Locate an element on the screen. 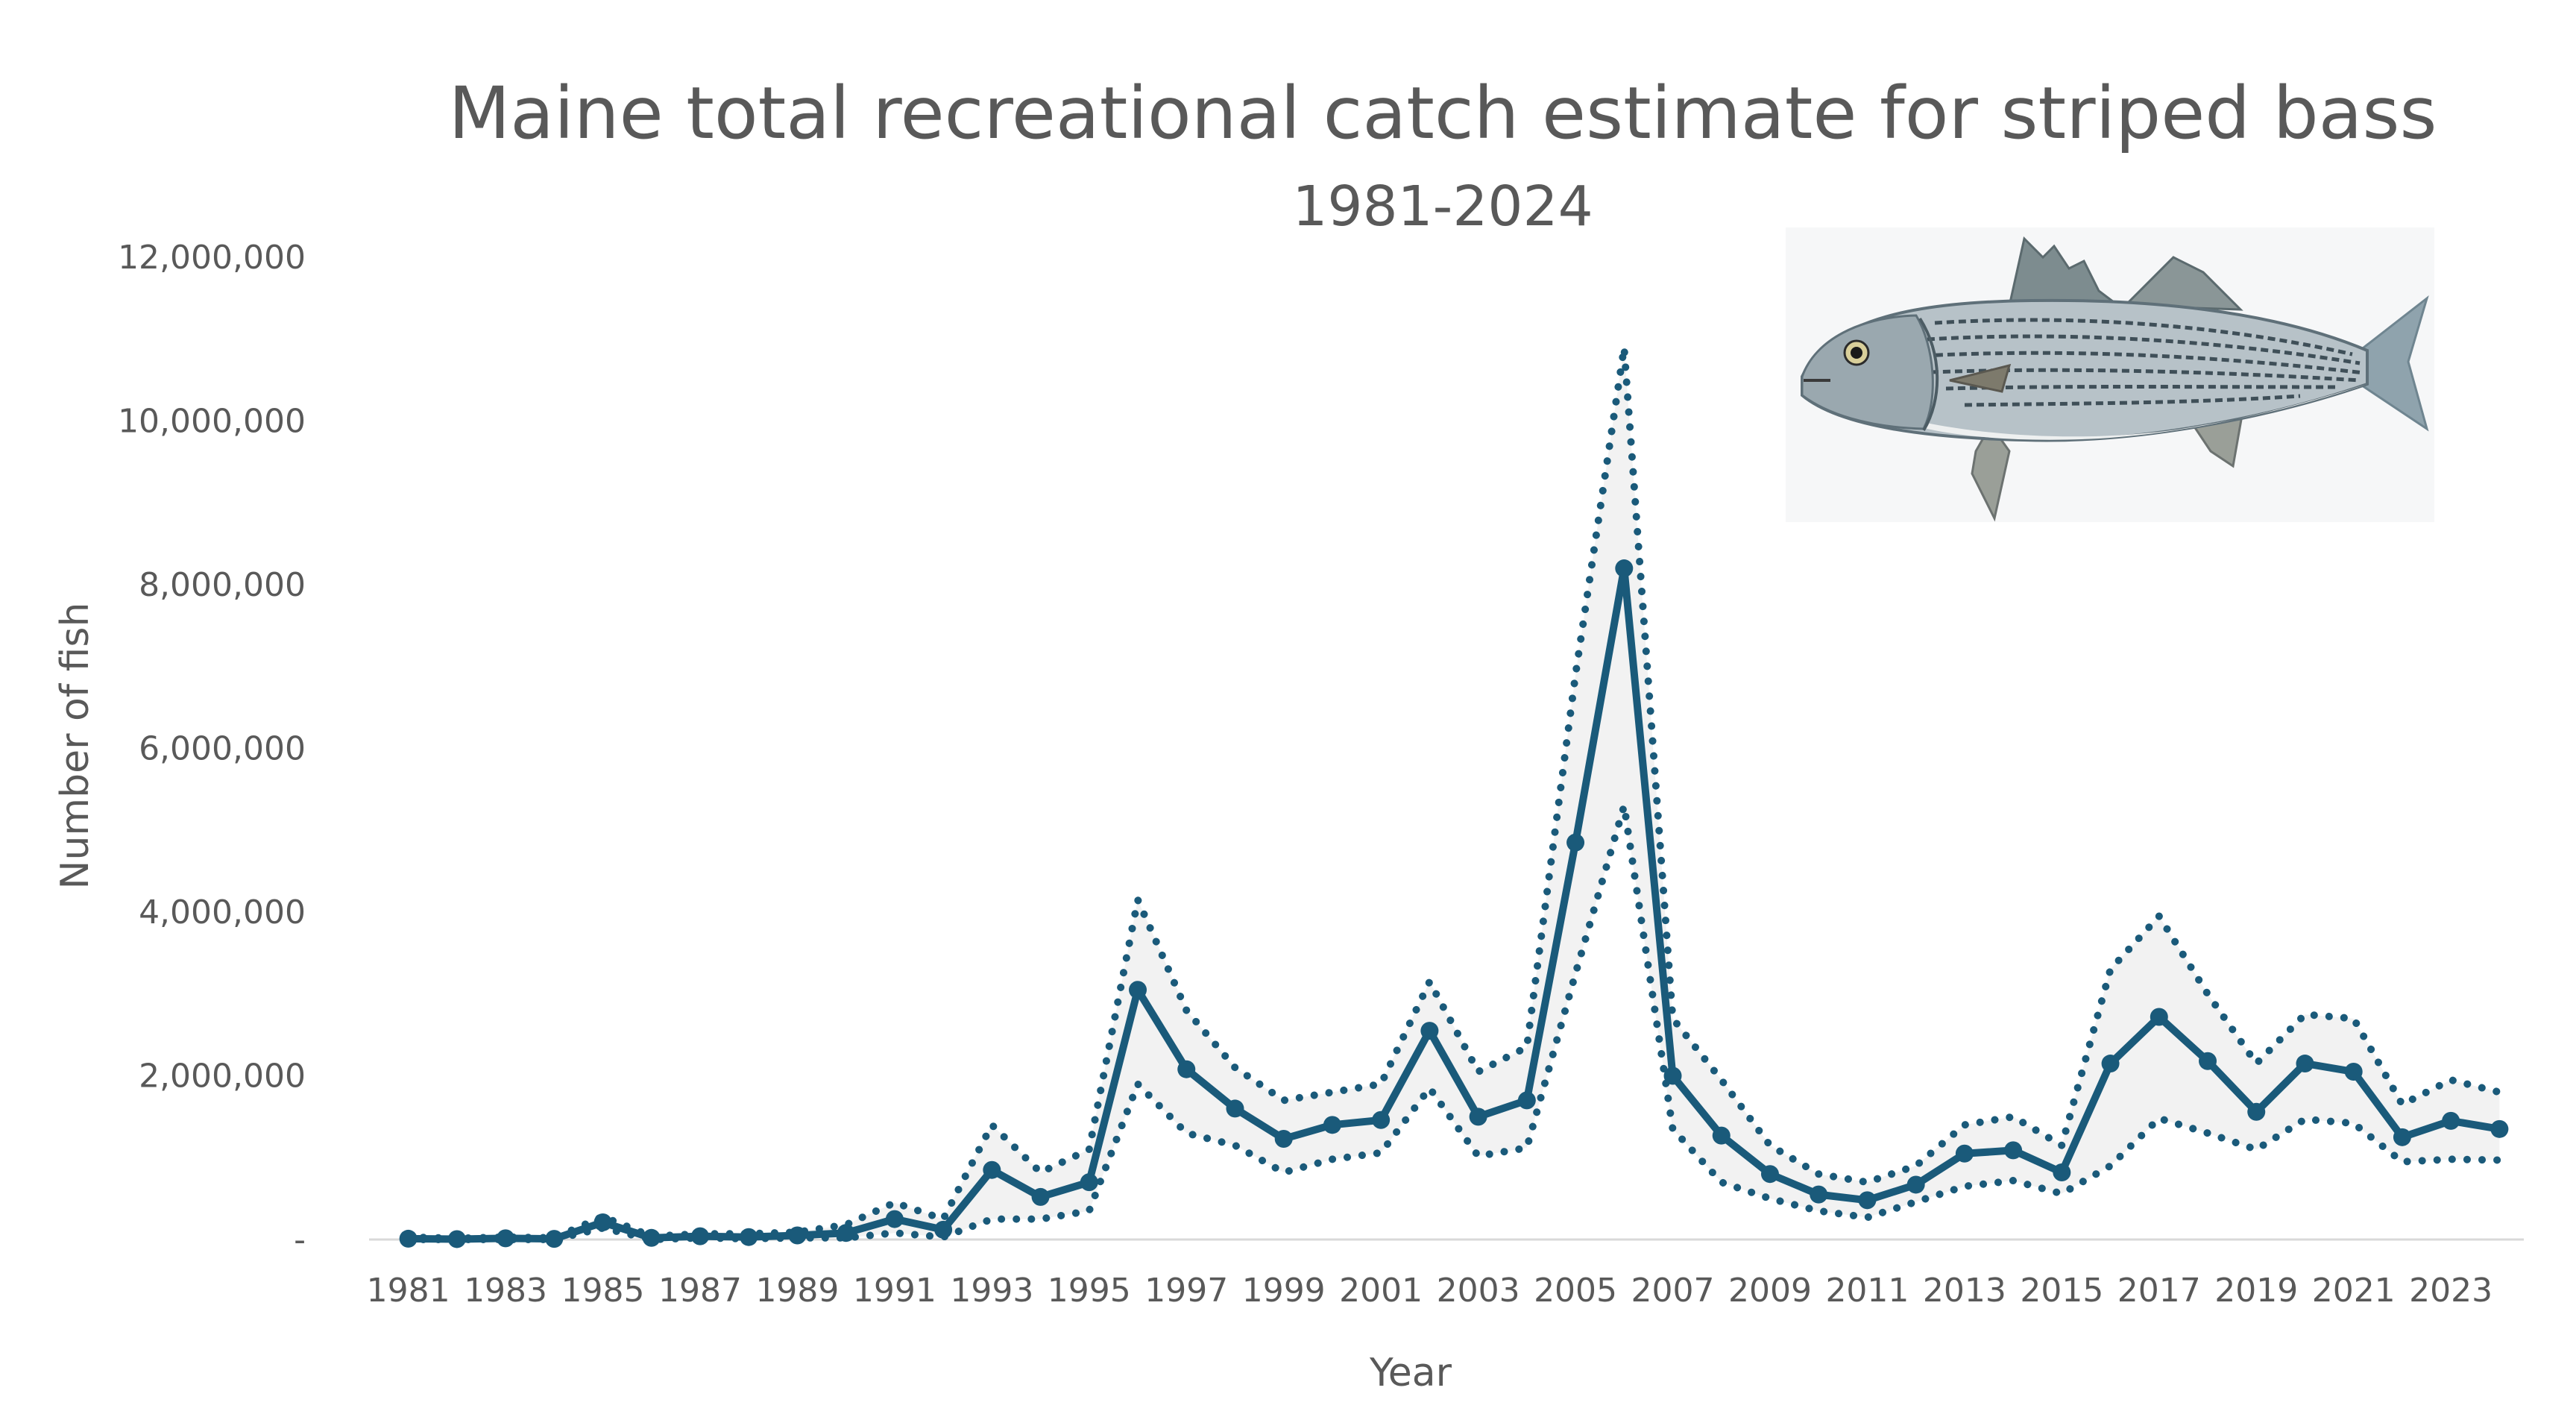 The height and width of the screenshot is (1420, 2576). x-tick-label: 2011 is located at coordinates (1867, 1291).